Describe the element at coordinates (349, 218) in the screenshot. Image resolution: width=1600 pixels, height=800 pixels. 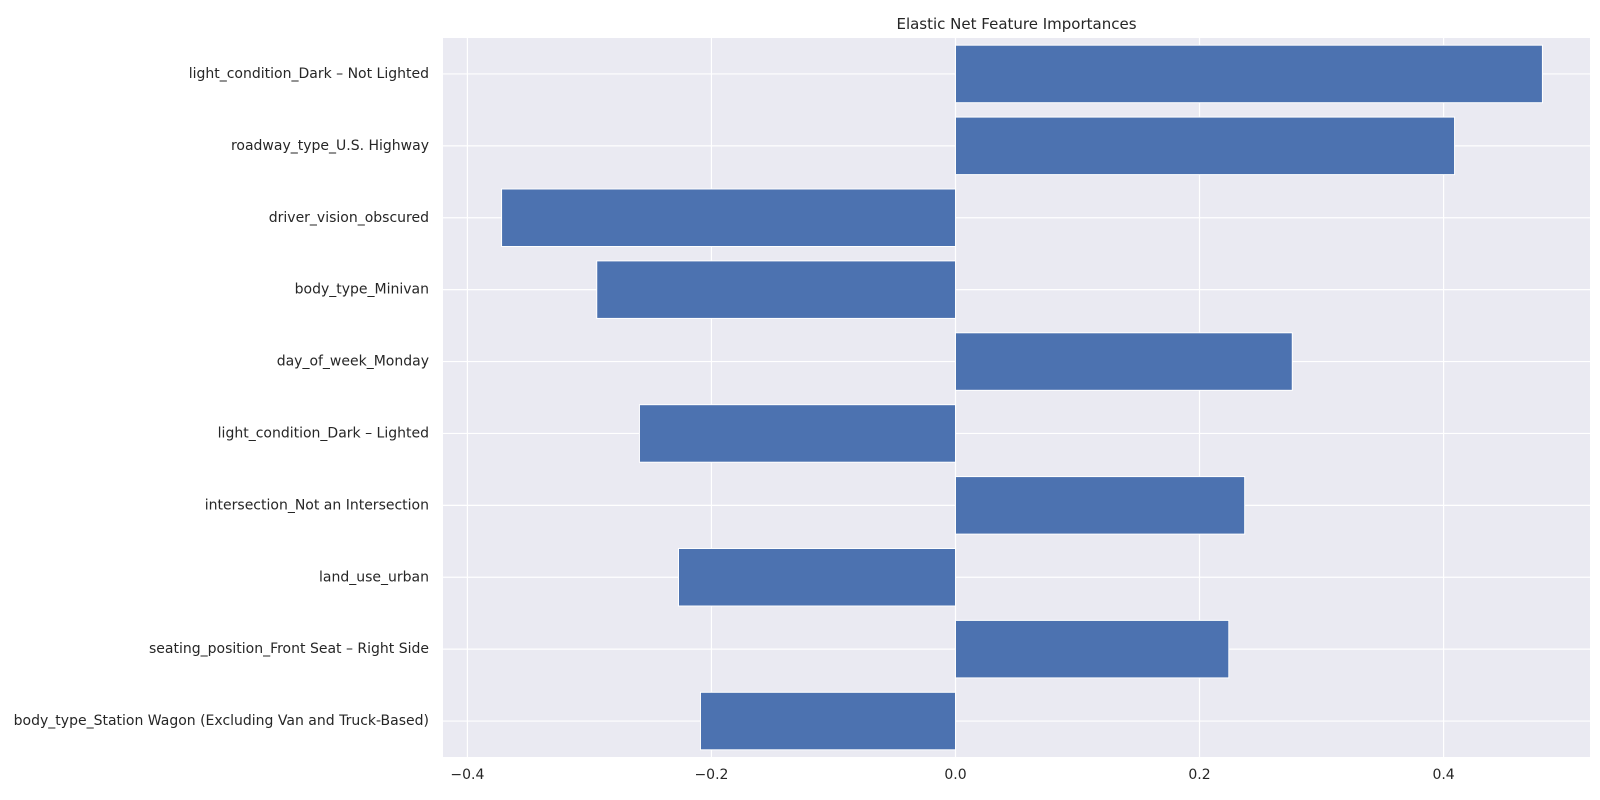
I see `y-tick-label: driver_vision_obscured` at that location.